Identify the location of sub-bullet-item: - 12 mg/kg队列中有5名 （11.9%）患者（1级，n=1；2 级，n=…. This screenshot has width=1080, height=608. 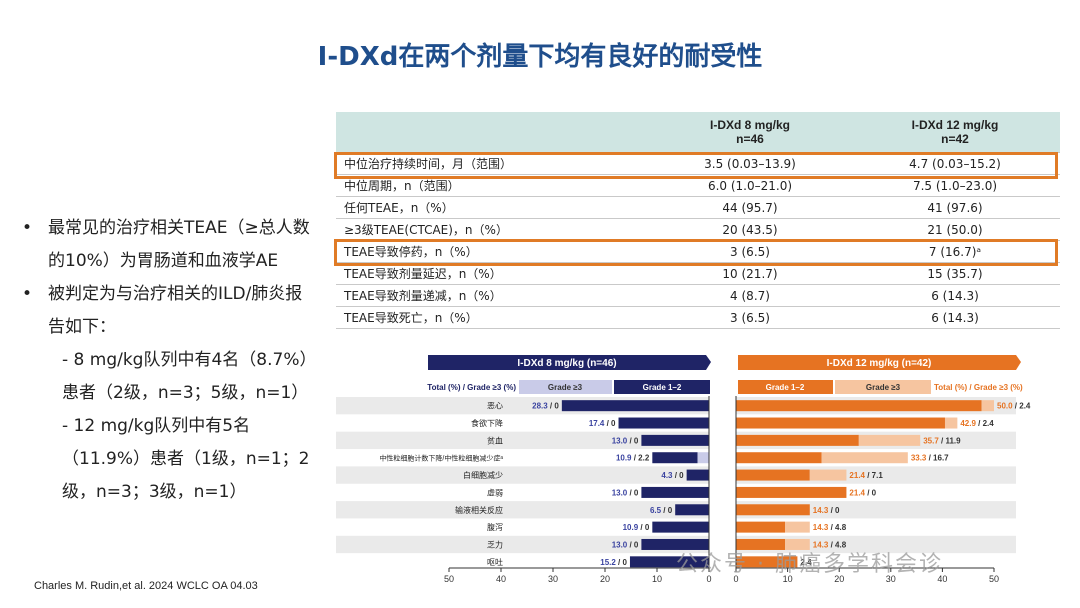
(174, 459).